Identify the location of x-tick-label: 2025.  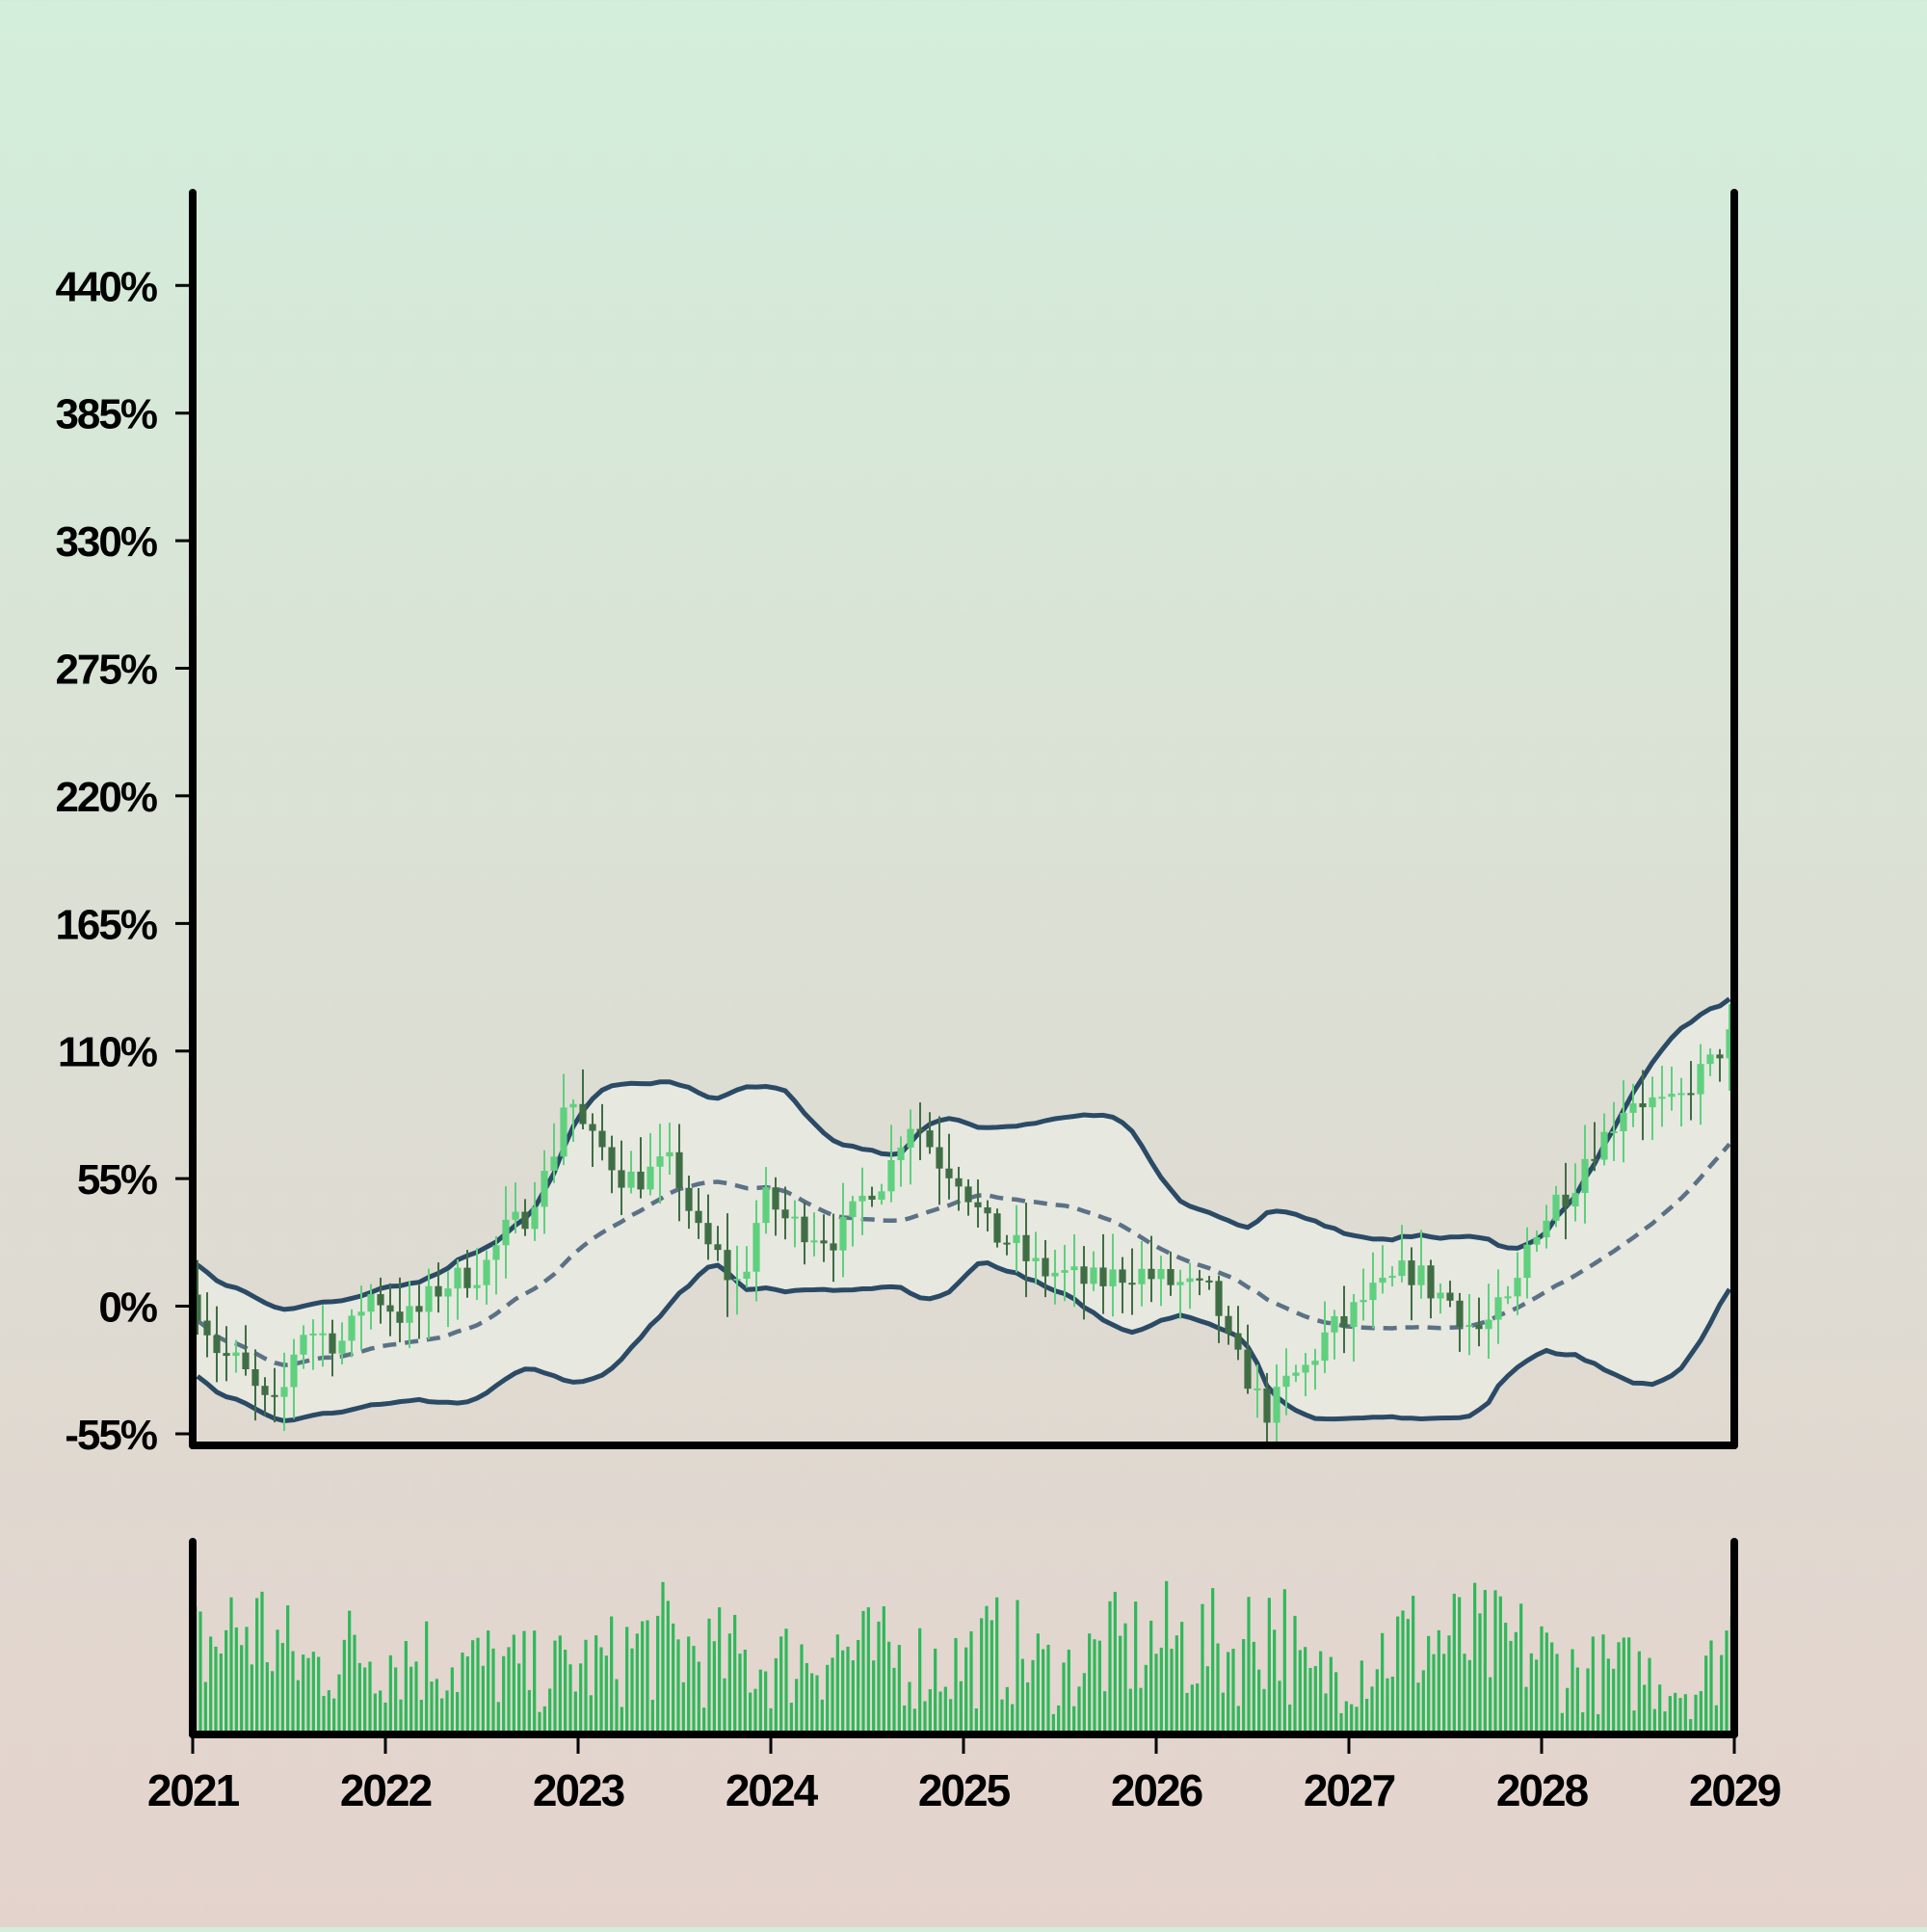
(964, 1790).